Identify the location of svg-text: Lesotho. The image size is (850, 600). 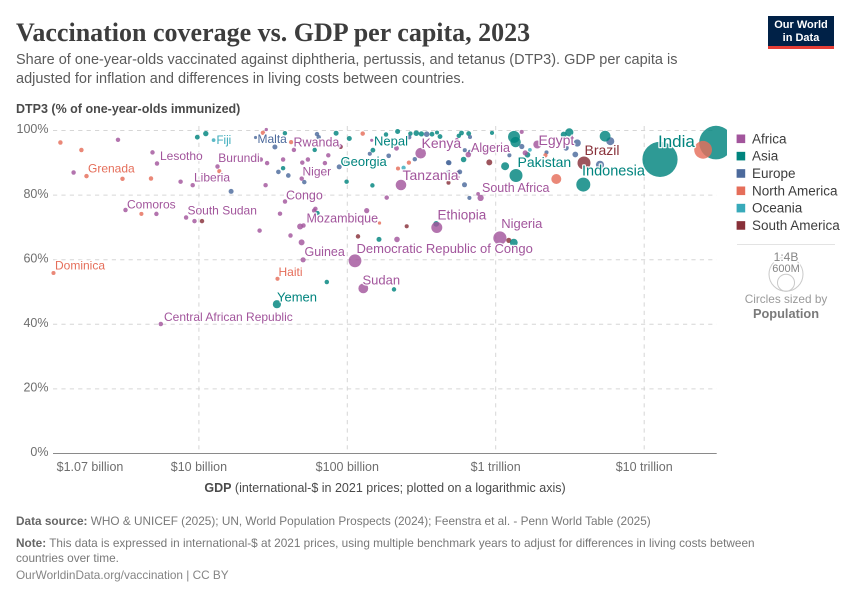
(181, 156).